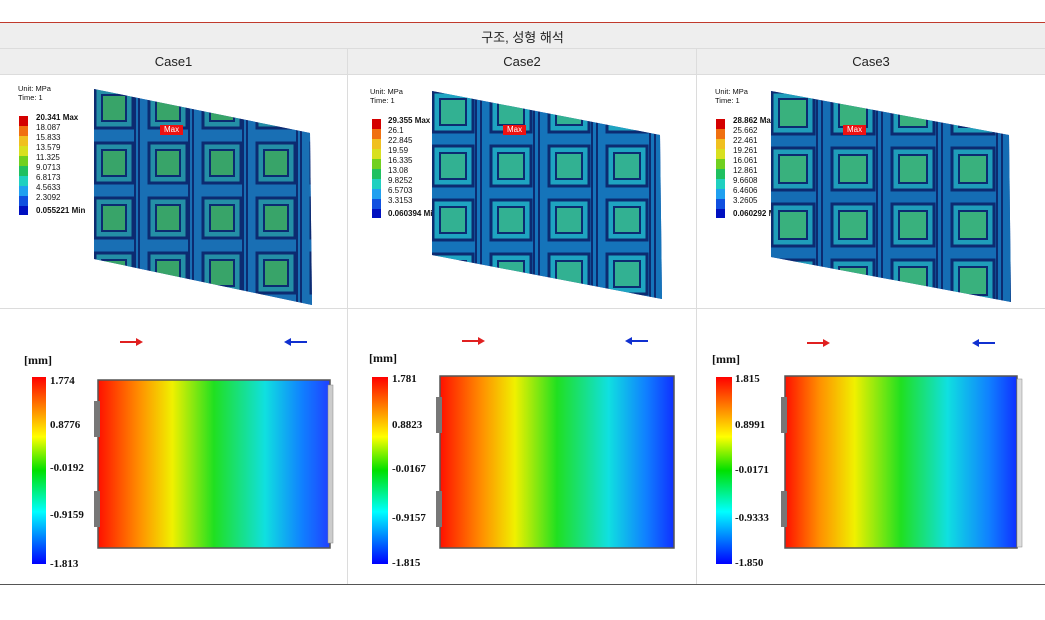  What do you see at coordinates (400, 160) in the screenshot?
I see `legend-value: 16.335` at bounding box center [400, 160].